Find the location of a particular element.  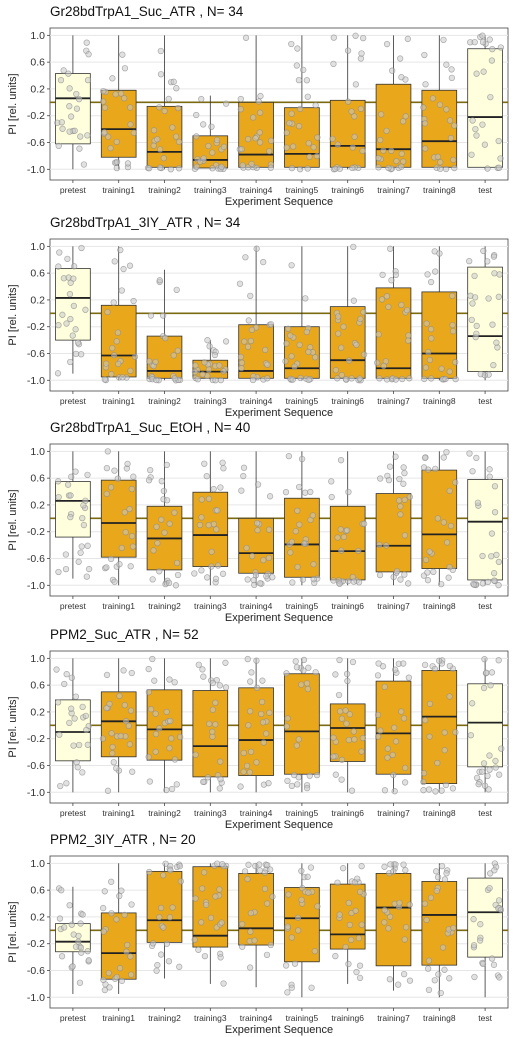

y-tick-label: -0.6 is located at coordinates (36, 971).